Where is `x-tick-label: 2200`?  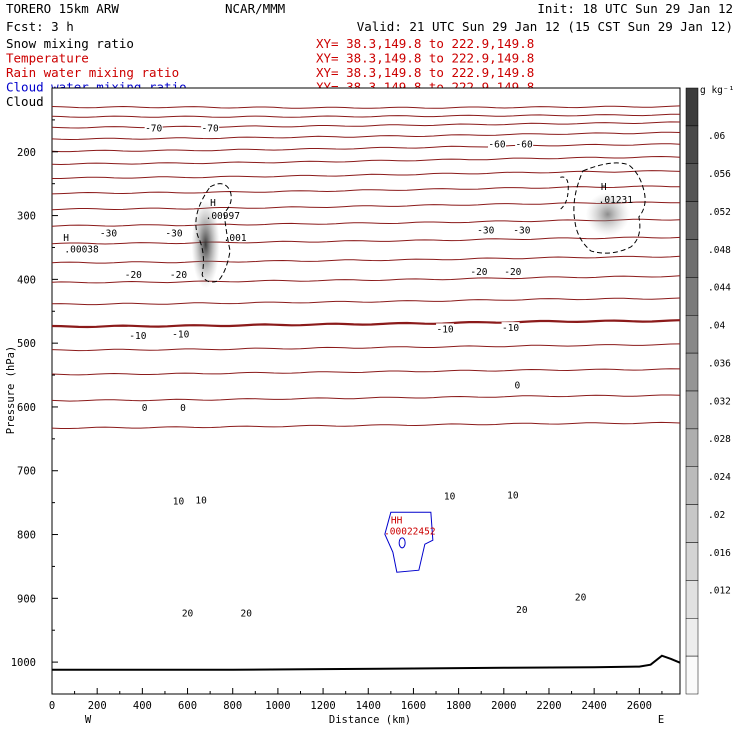
x-tick-label: 2200 is located at coordinates (548, 706).